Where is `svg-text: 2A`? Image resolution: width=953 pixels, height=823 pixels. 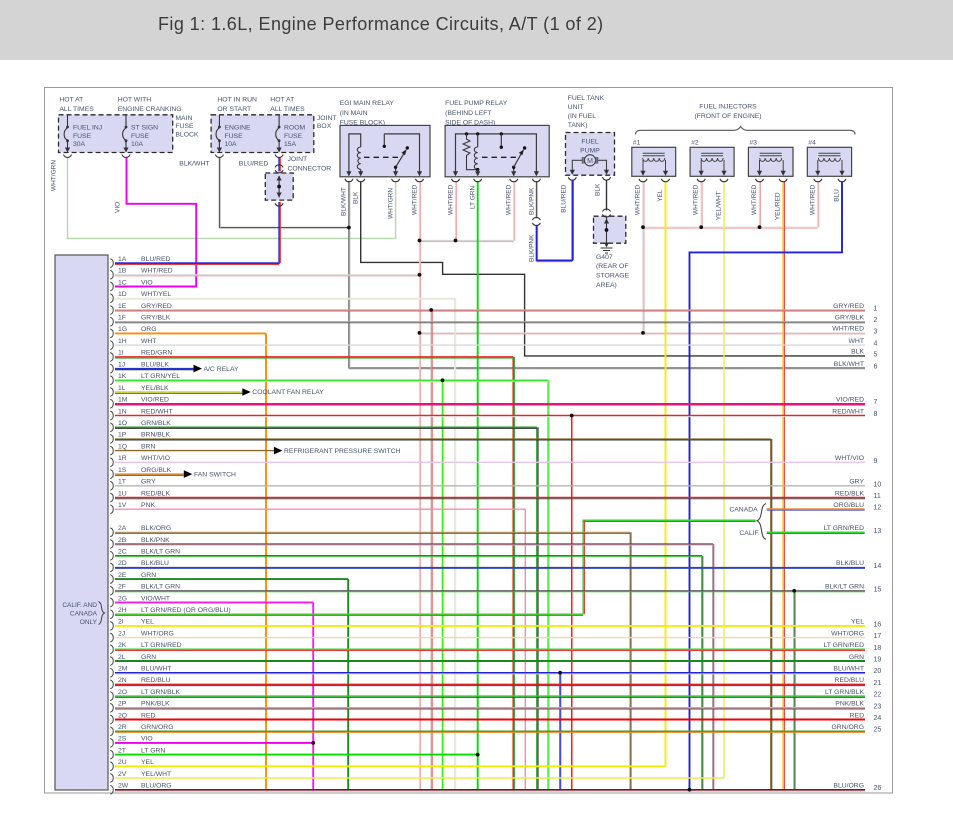 svg-text: 2A is located at coordinates (122, 528).